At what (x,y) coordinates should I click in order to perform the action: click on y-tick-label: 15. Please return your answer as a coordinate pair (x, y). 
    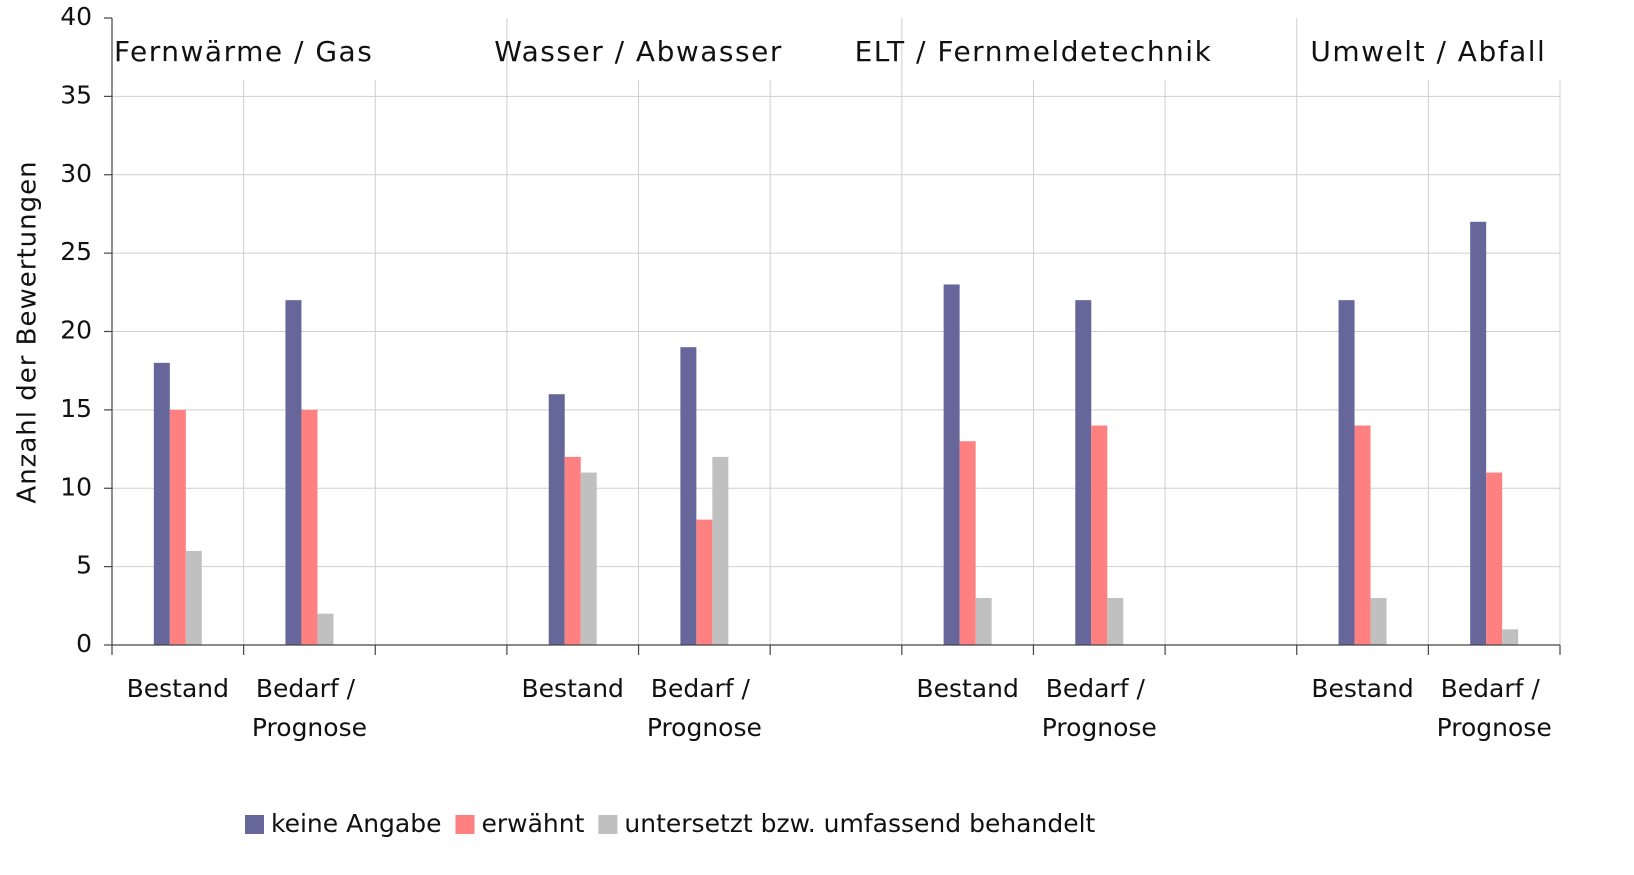
    Looking at the image, I should click on (76, 408).